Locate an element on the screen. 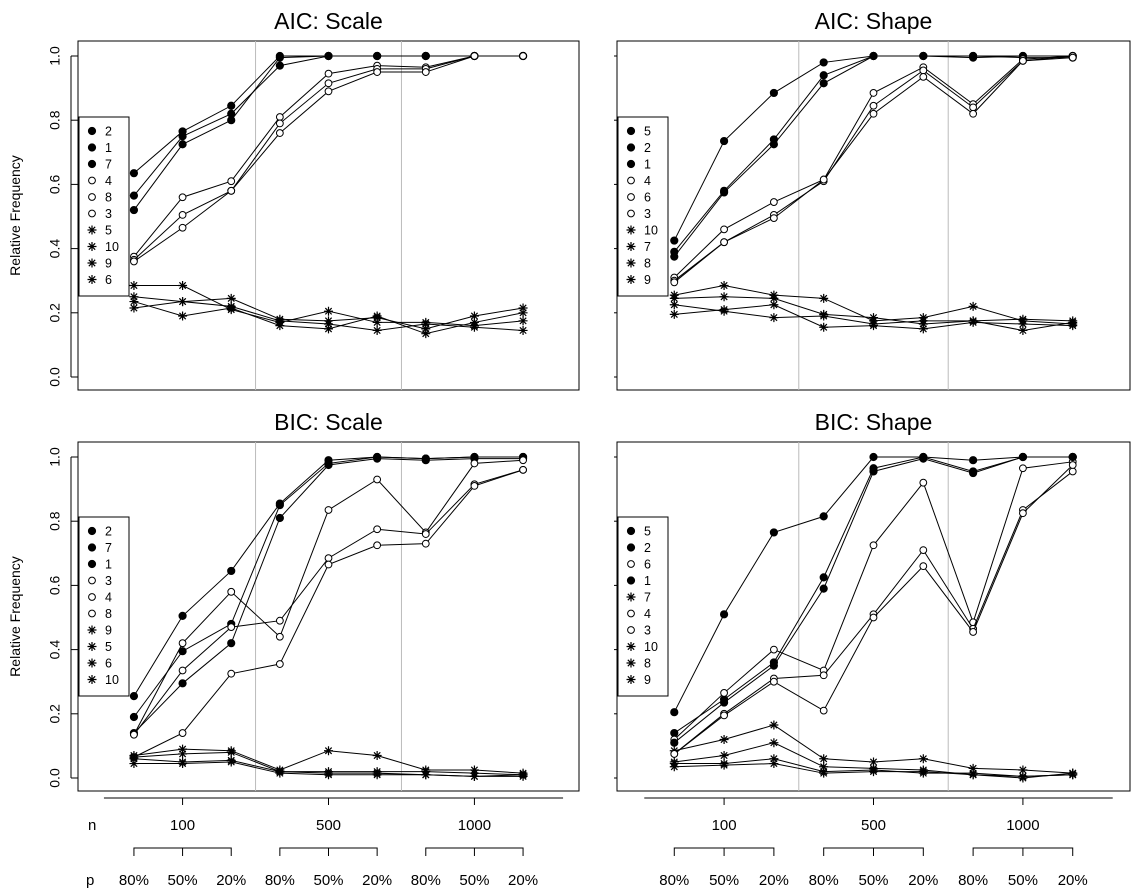 The image size is (1145, 893). legend-label: 10 is located at coordinates (112, 247).